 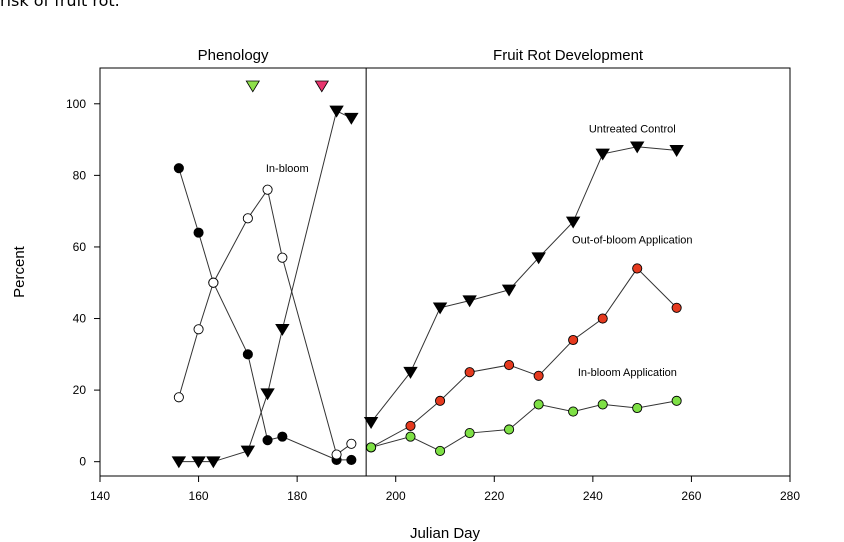 I want to click on x-tick-label: 180, so click(x=297, y=496).